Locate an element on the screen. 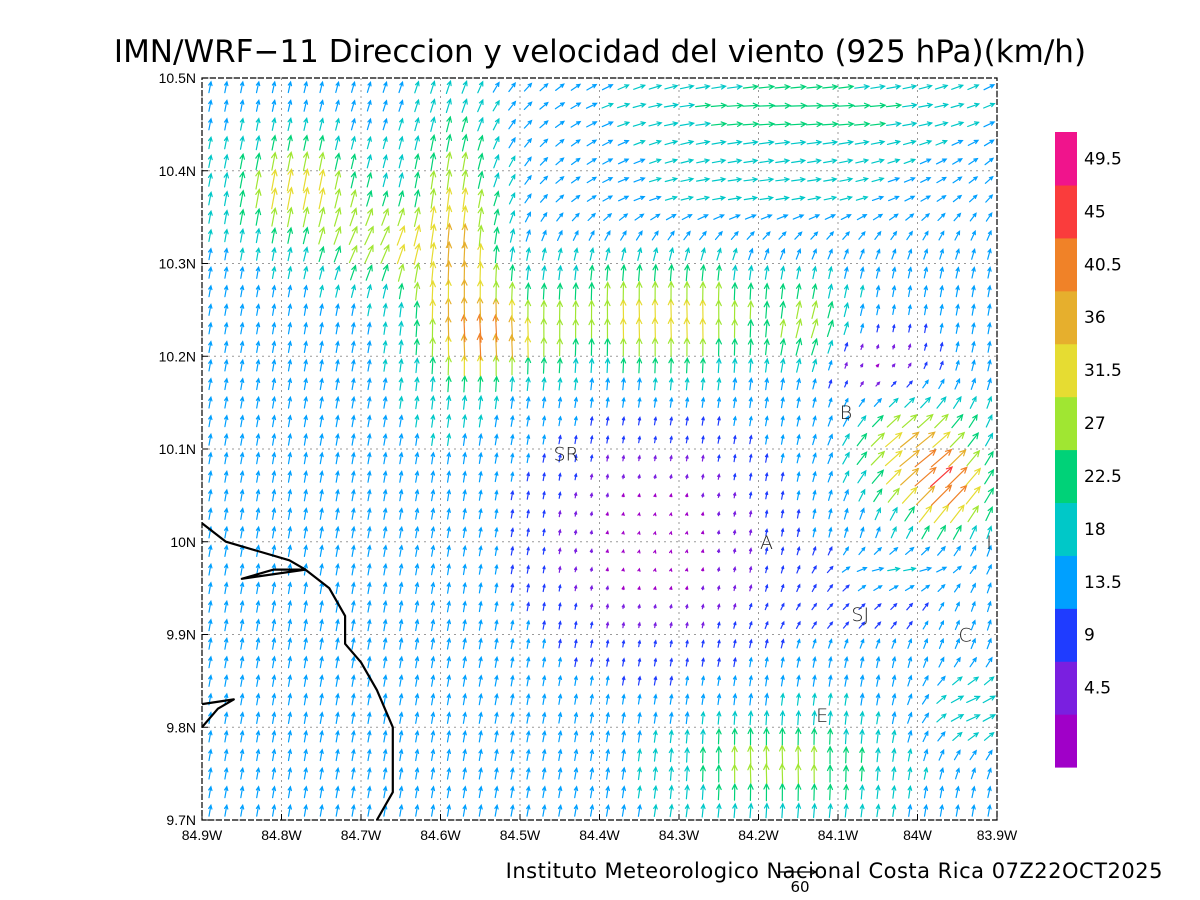 Image resolution: width=1200 pixels, height=900 pixels. x-tick-label: 84.7W is located at coordinates (361, 835).